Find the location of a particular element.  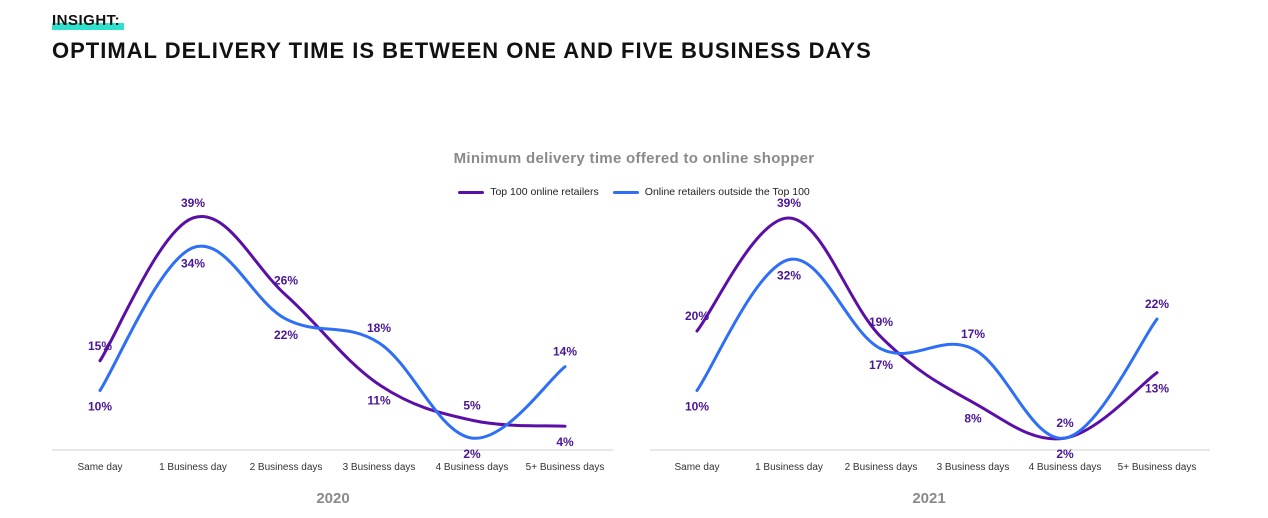

data-label: 4% is located at coordinates (565, 442).